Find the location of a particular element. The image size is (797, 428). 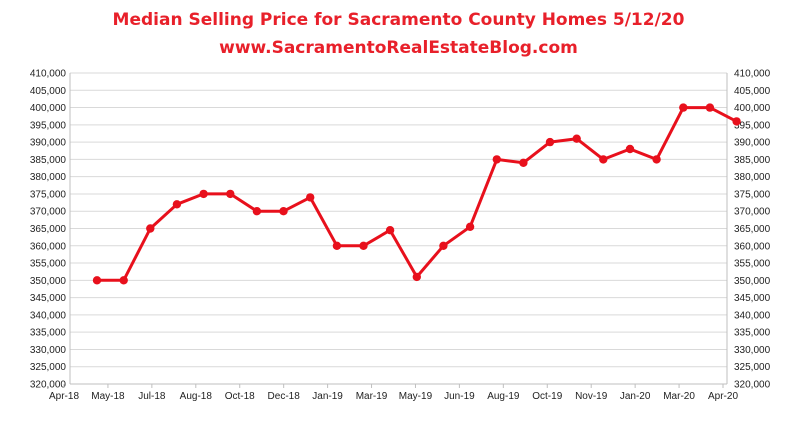

y-tick-label-right: 390,000 is located at coordinates (752, 143).